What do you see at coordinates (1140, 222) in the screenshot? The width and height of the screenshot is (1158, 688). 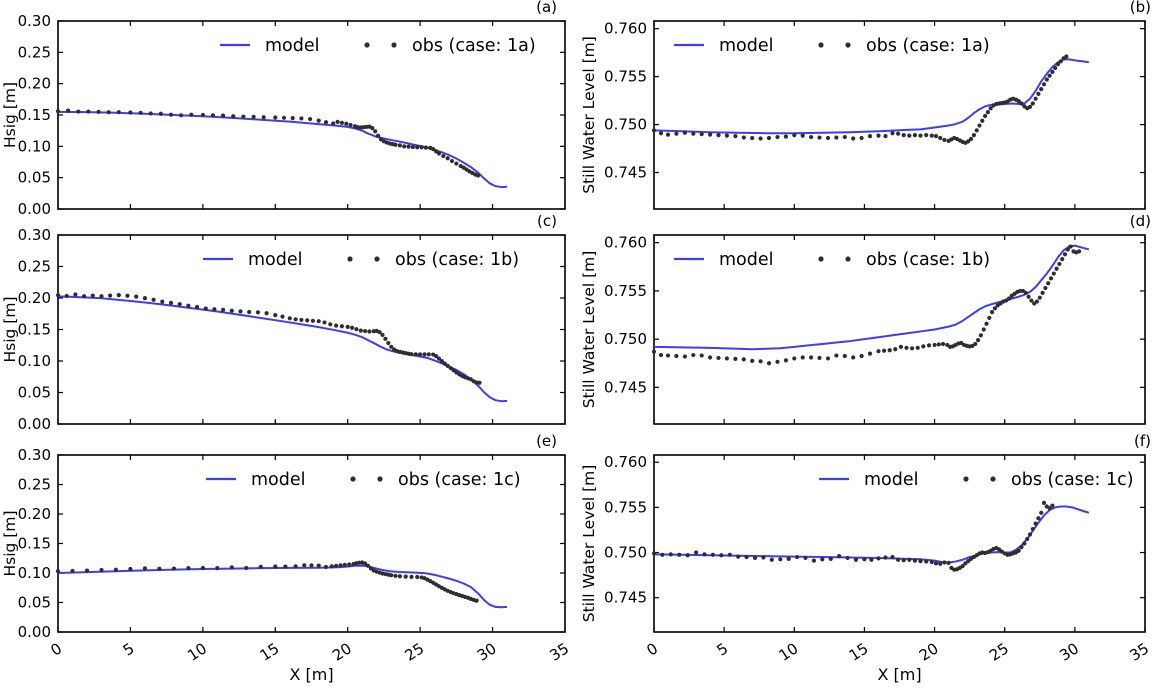 I see `panel-letter: (d)` at bounding box center [1140, 222].